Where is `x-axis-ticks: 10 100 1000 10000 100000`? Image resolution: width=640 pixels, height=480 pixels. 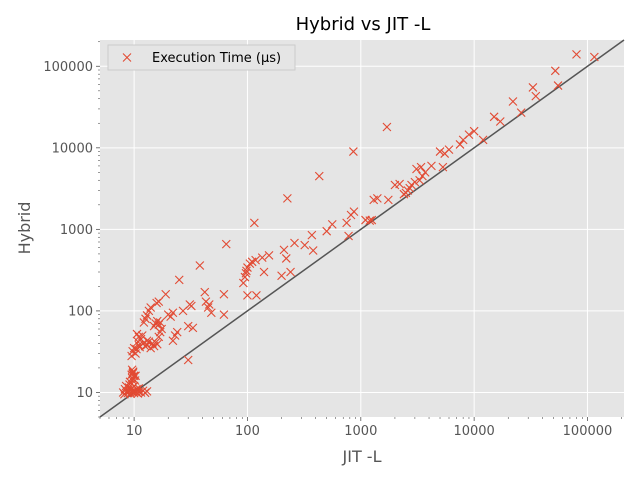 x-axis-ticks: 10 100 1000 10000 100000 is located at coordinates (360, 428).